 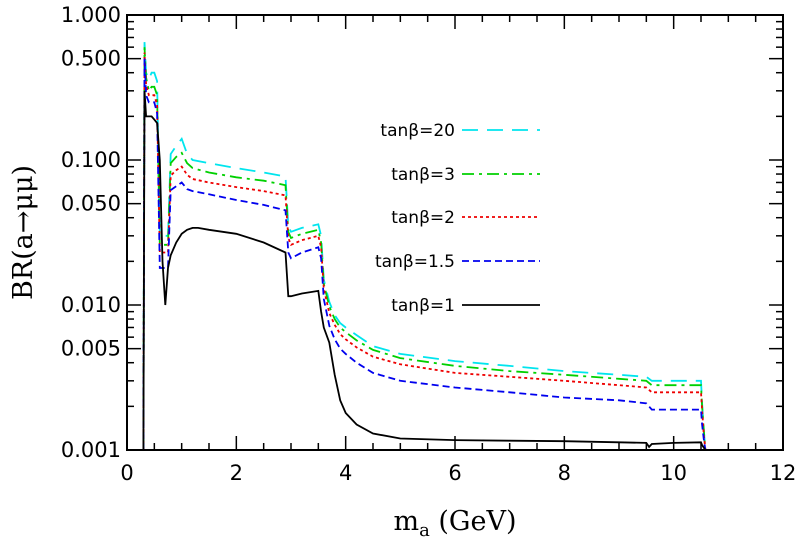 What do you see at coordinates (23, 232) in the screenshot?
I see `y-axis-title: BR(a→μμ)` at bounding box center [23, 232].